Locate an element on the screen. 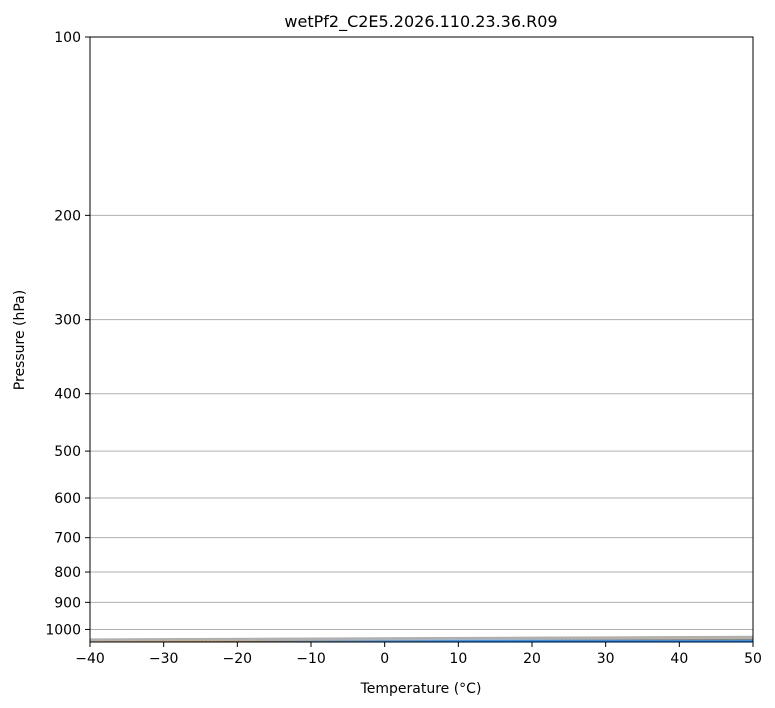  y-tick-label: 800 is located at coordinates (67, 573).